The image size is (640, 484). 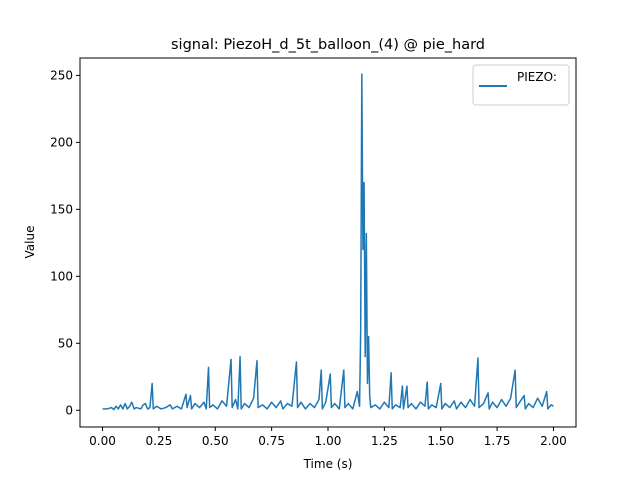 What do you see at coordinates (61, 142) in the screenshot?
I see `y-tick-label: 200` at bounding box center [61, 142].